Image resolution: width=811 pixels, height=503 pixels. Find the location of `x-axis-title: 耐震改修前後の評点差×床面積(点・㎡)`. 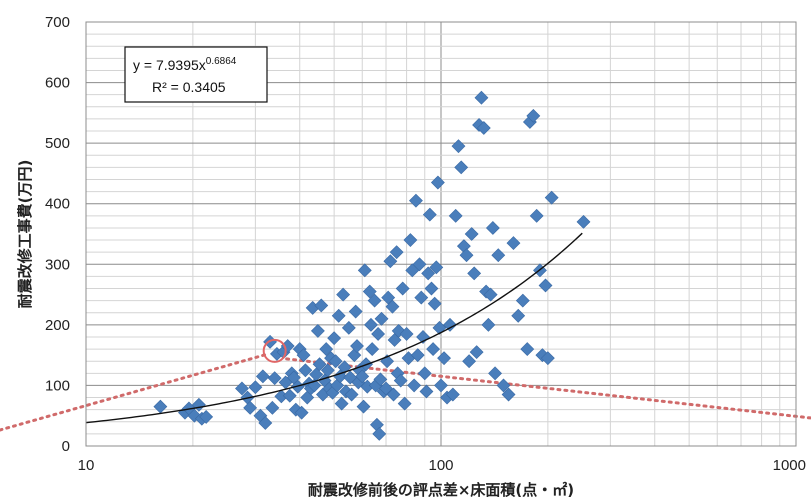

x-axis-title: 耐震改修前後の評点差×床面積(点・㎡) is located at coordinates (441, 490).